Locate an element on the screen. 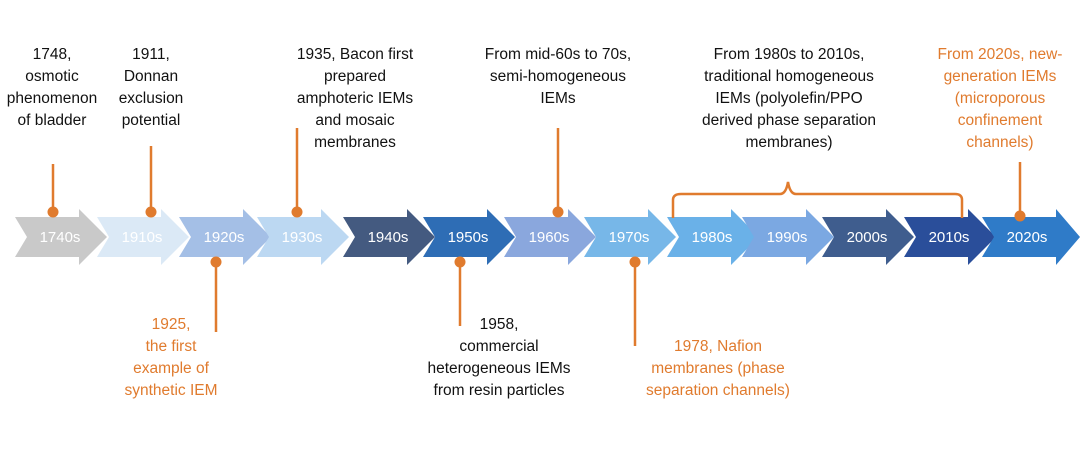 The height and width of the screenshot is (450, 1080). event-dot-1958 is located at coordinates (460, 262).